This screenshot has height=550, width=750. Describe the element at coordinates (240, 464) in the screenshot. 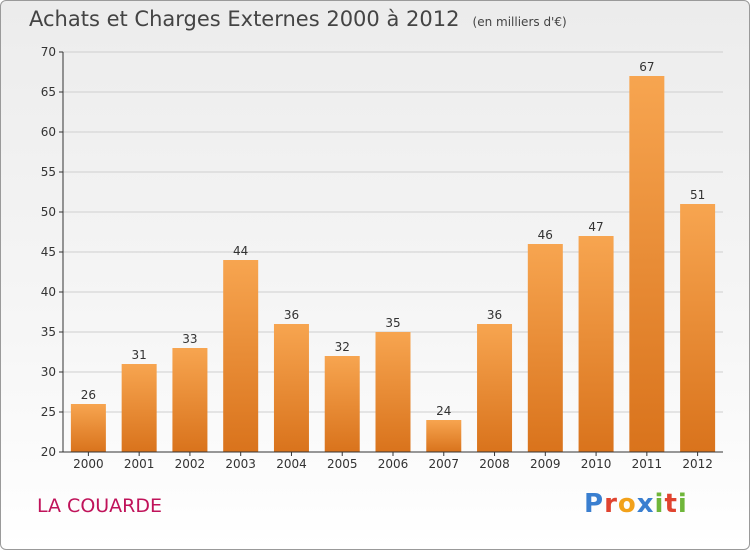

I see `x-tick-label: 2003` at that location.